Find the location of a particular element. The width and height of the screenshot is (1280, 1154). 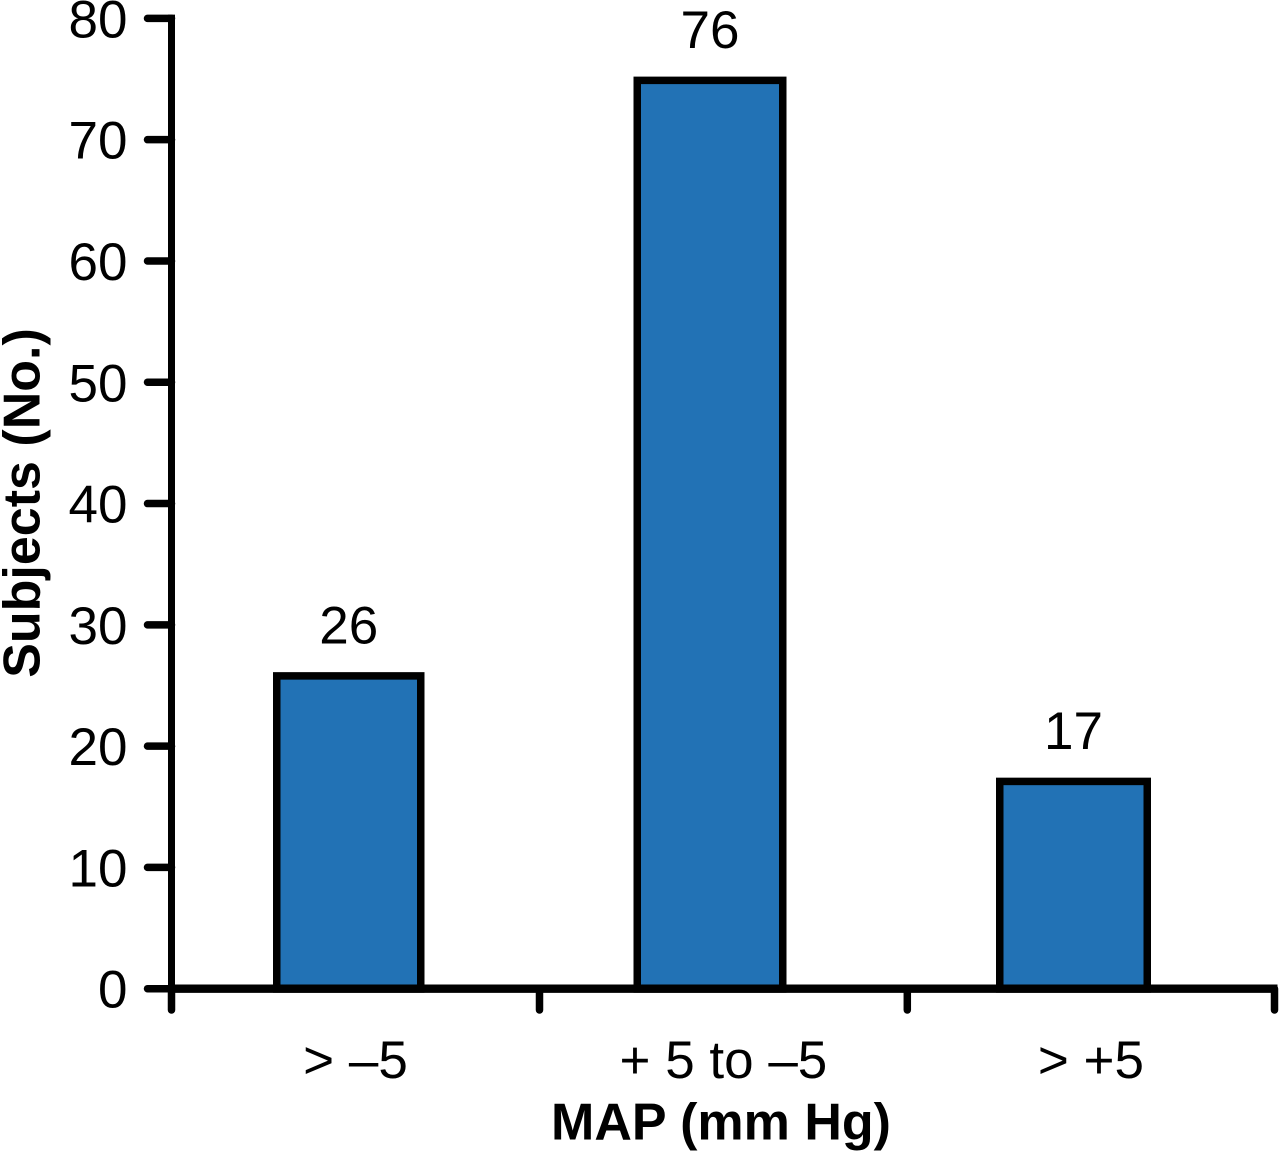

y-axis-title: Subjects (No.) is located at coordinates (26, 503).